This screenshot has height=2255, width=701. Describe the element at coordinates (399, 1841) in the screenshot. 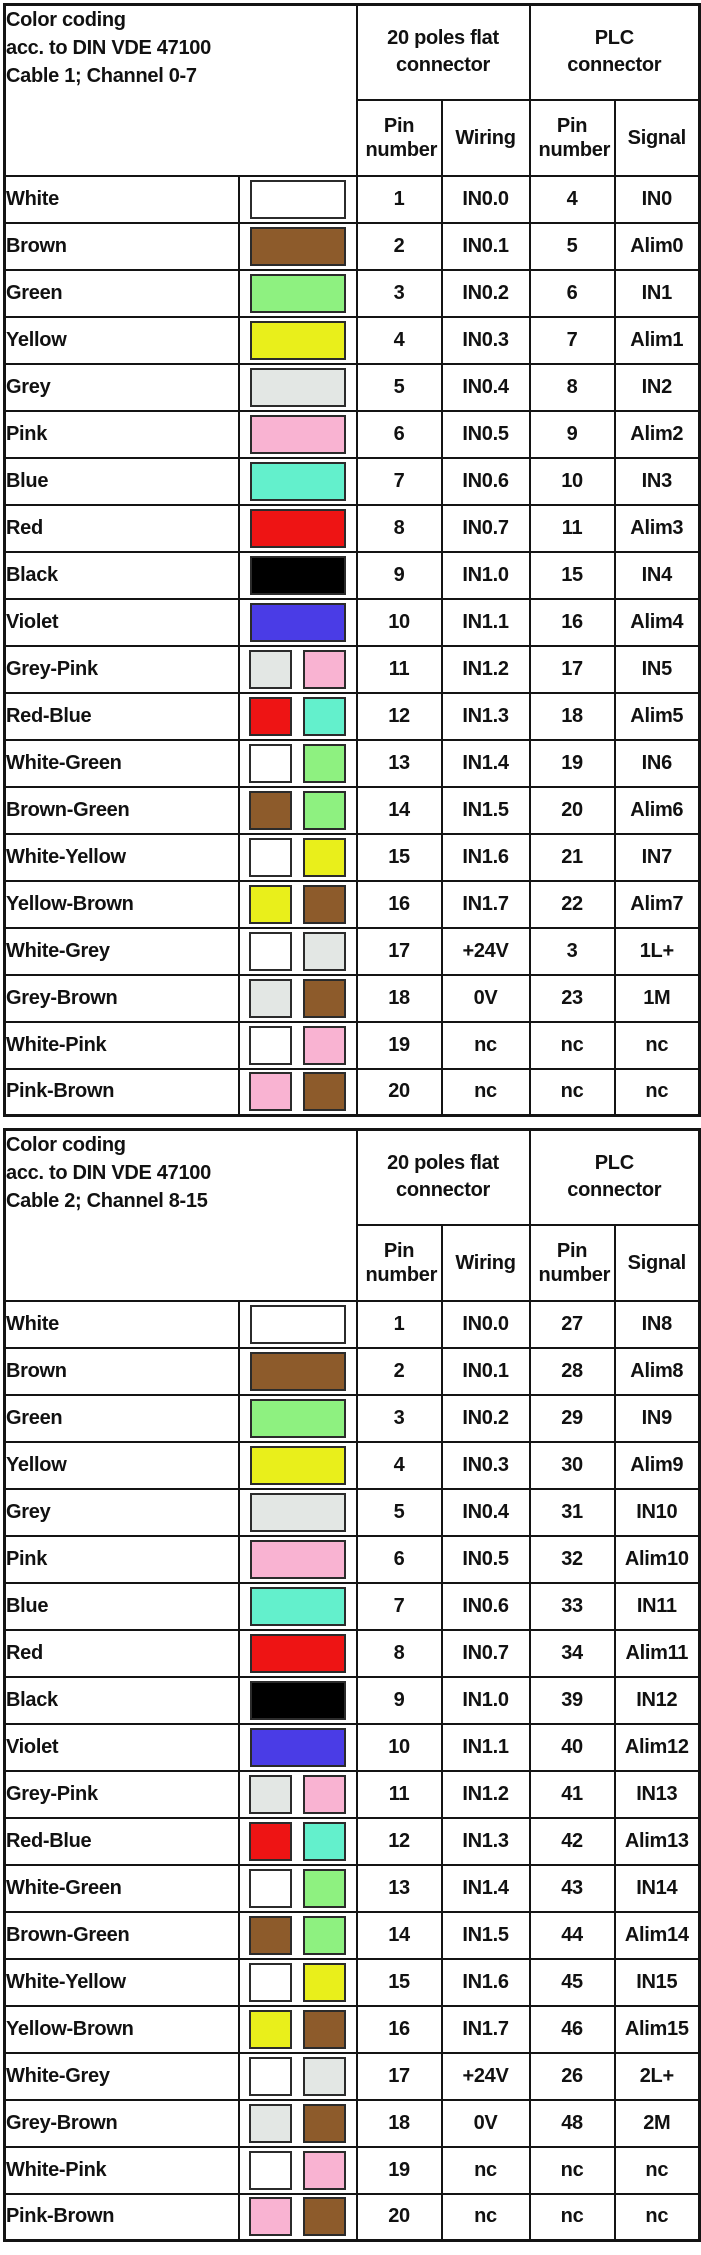

I see `pin-number-flat-value: 12` at that location.